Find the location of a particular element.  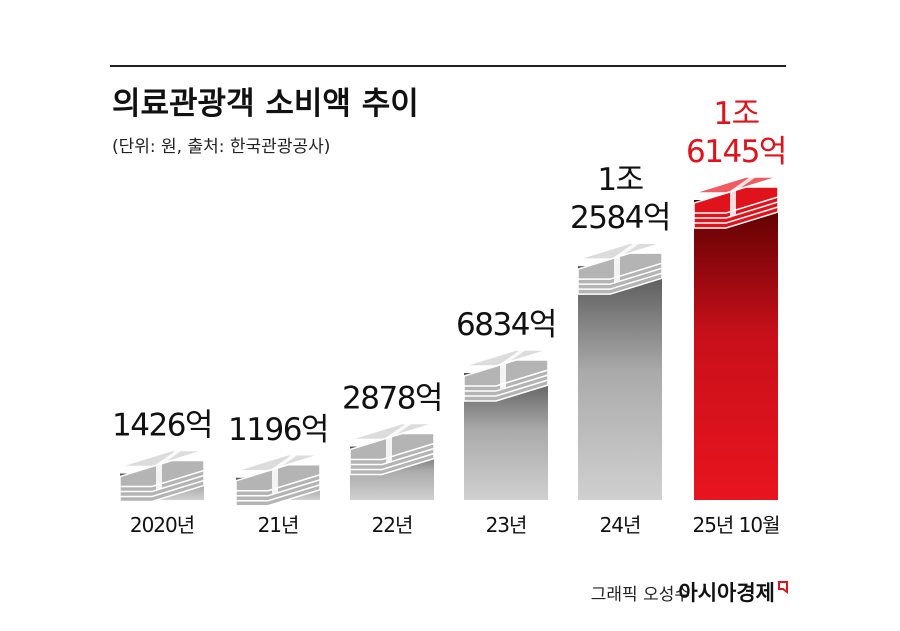

value-label: 2878억 is located at coordinates (392, 399).